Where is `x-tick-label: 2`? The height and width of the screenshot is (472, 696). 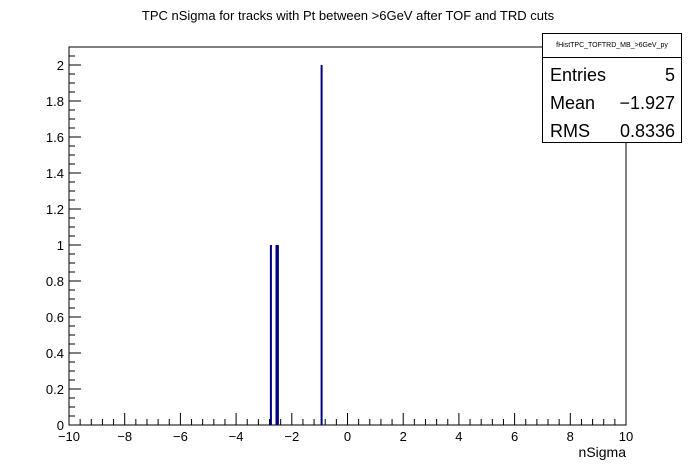
x-tick-label: 2 is located at coordinates (403, 436).